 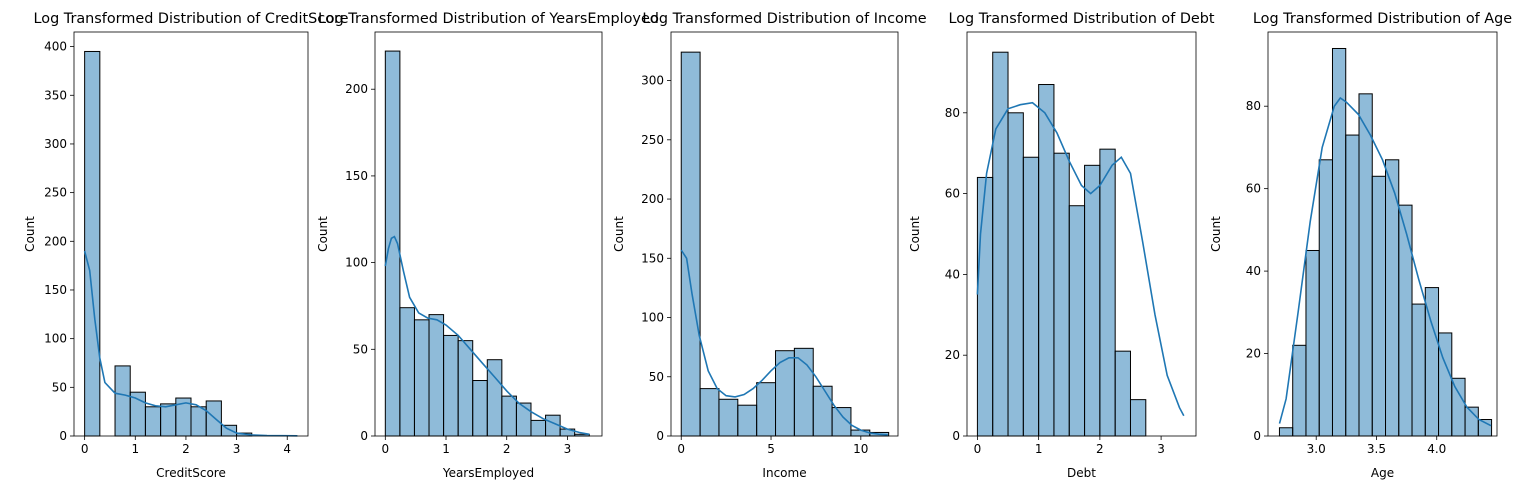 I want to click on chart-title: Log Transformed Distribution of Age, so click(x=1382, y=19).